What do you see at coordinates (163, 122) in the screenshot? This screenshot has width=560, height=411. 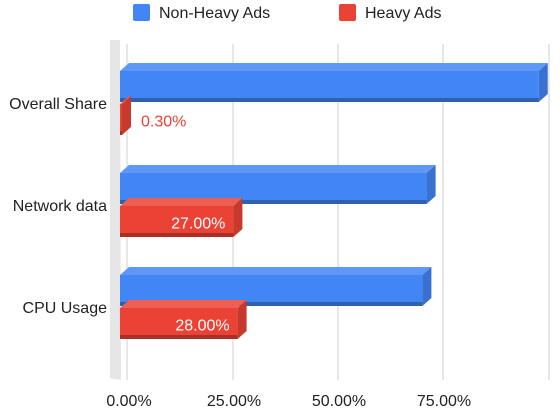 I see `data-label-overall-share: 0.30%` at bounding box center [163, 122].